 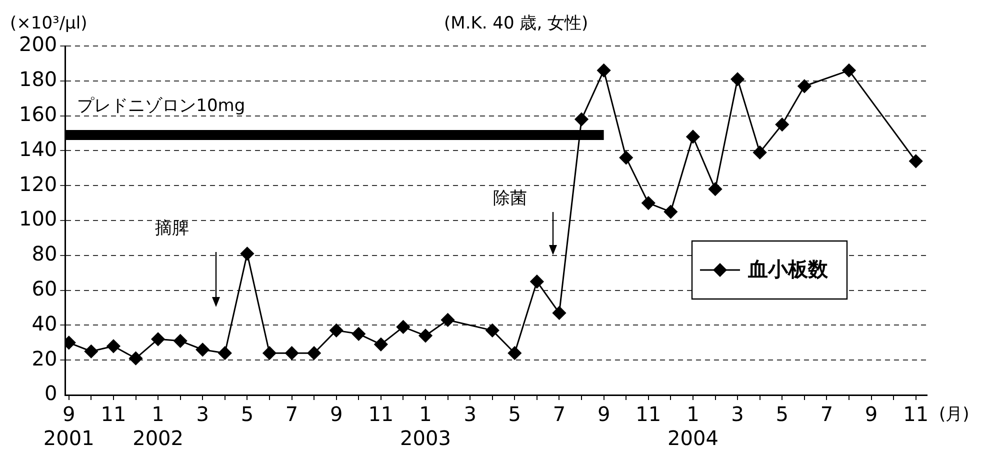 I want to click on y-tick-label: 200, so click(x=38, y=44).